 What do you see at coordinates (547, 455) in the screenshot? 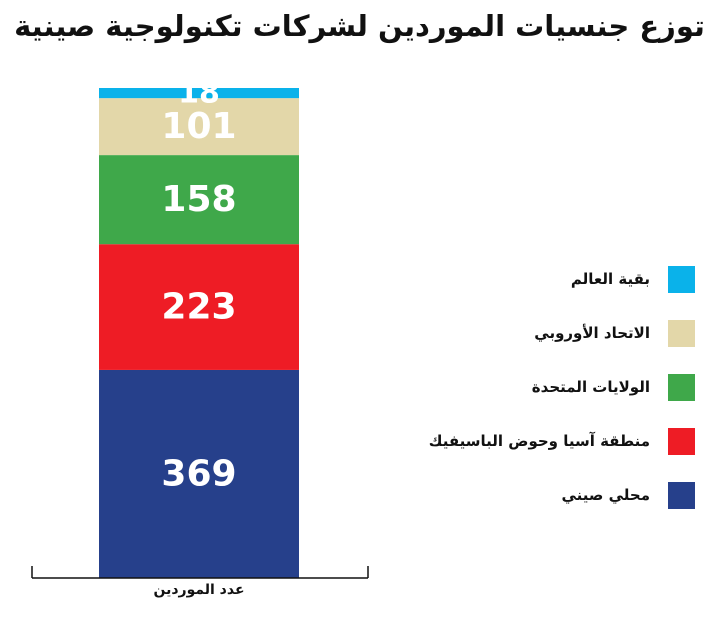
I see `legend-item: منطقة آسيا وحوض الباسيفيك` at bounding box center [547, 455].